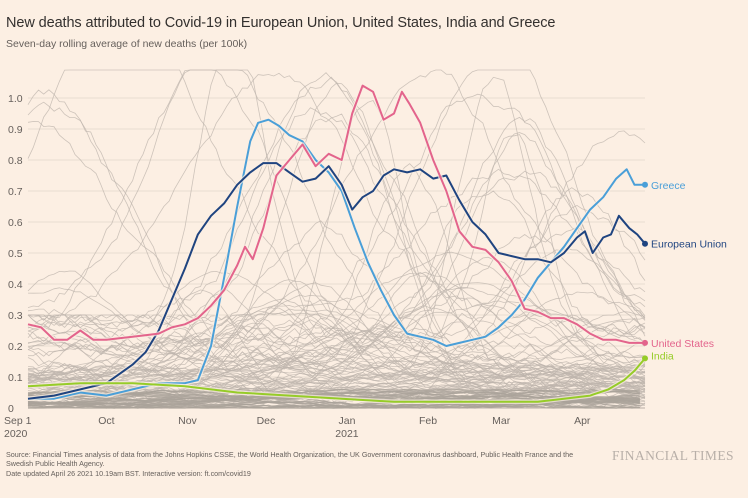 This screenshot has height=498, width=748. What do you see at coordinates (428, 421) in the screenshot?
I see `x-tick-label: Feb` at bounding box center [428, 421].